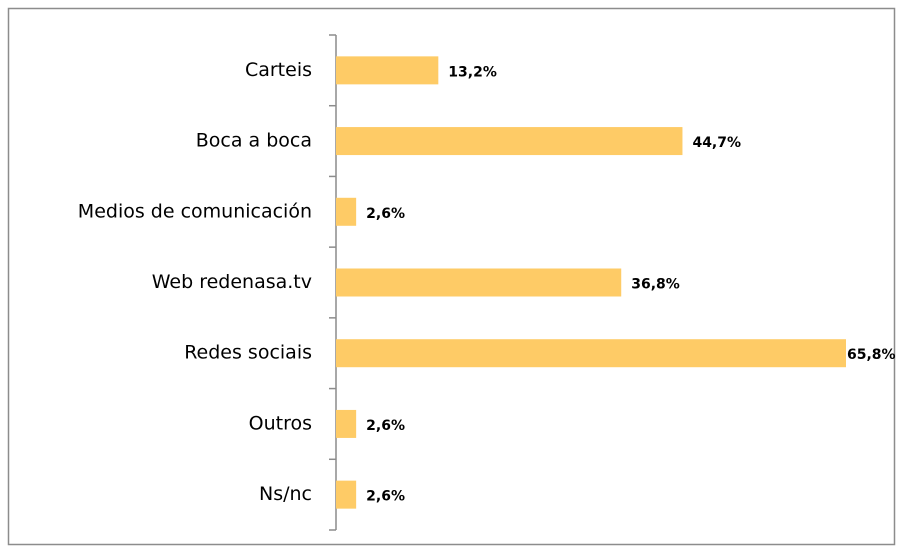 Image resolution: width=898 pixels, height=553 pixels. Describe the element at coordinates (280, 423) in the screenshot. I see `category-label: Outros` at that location.